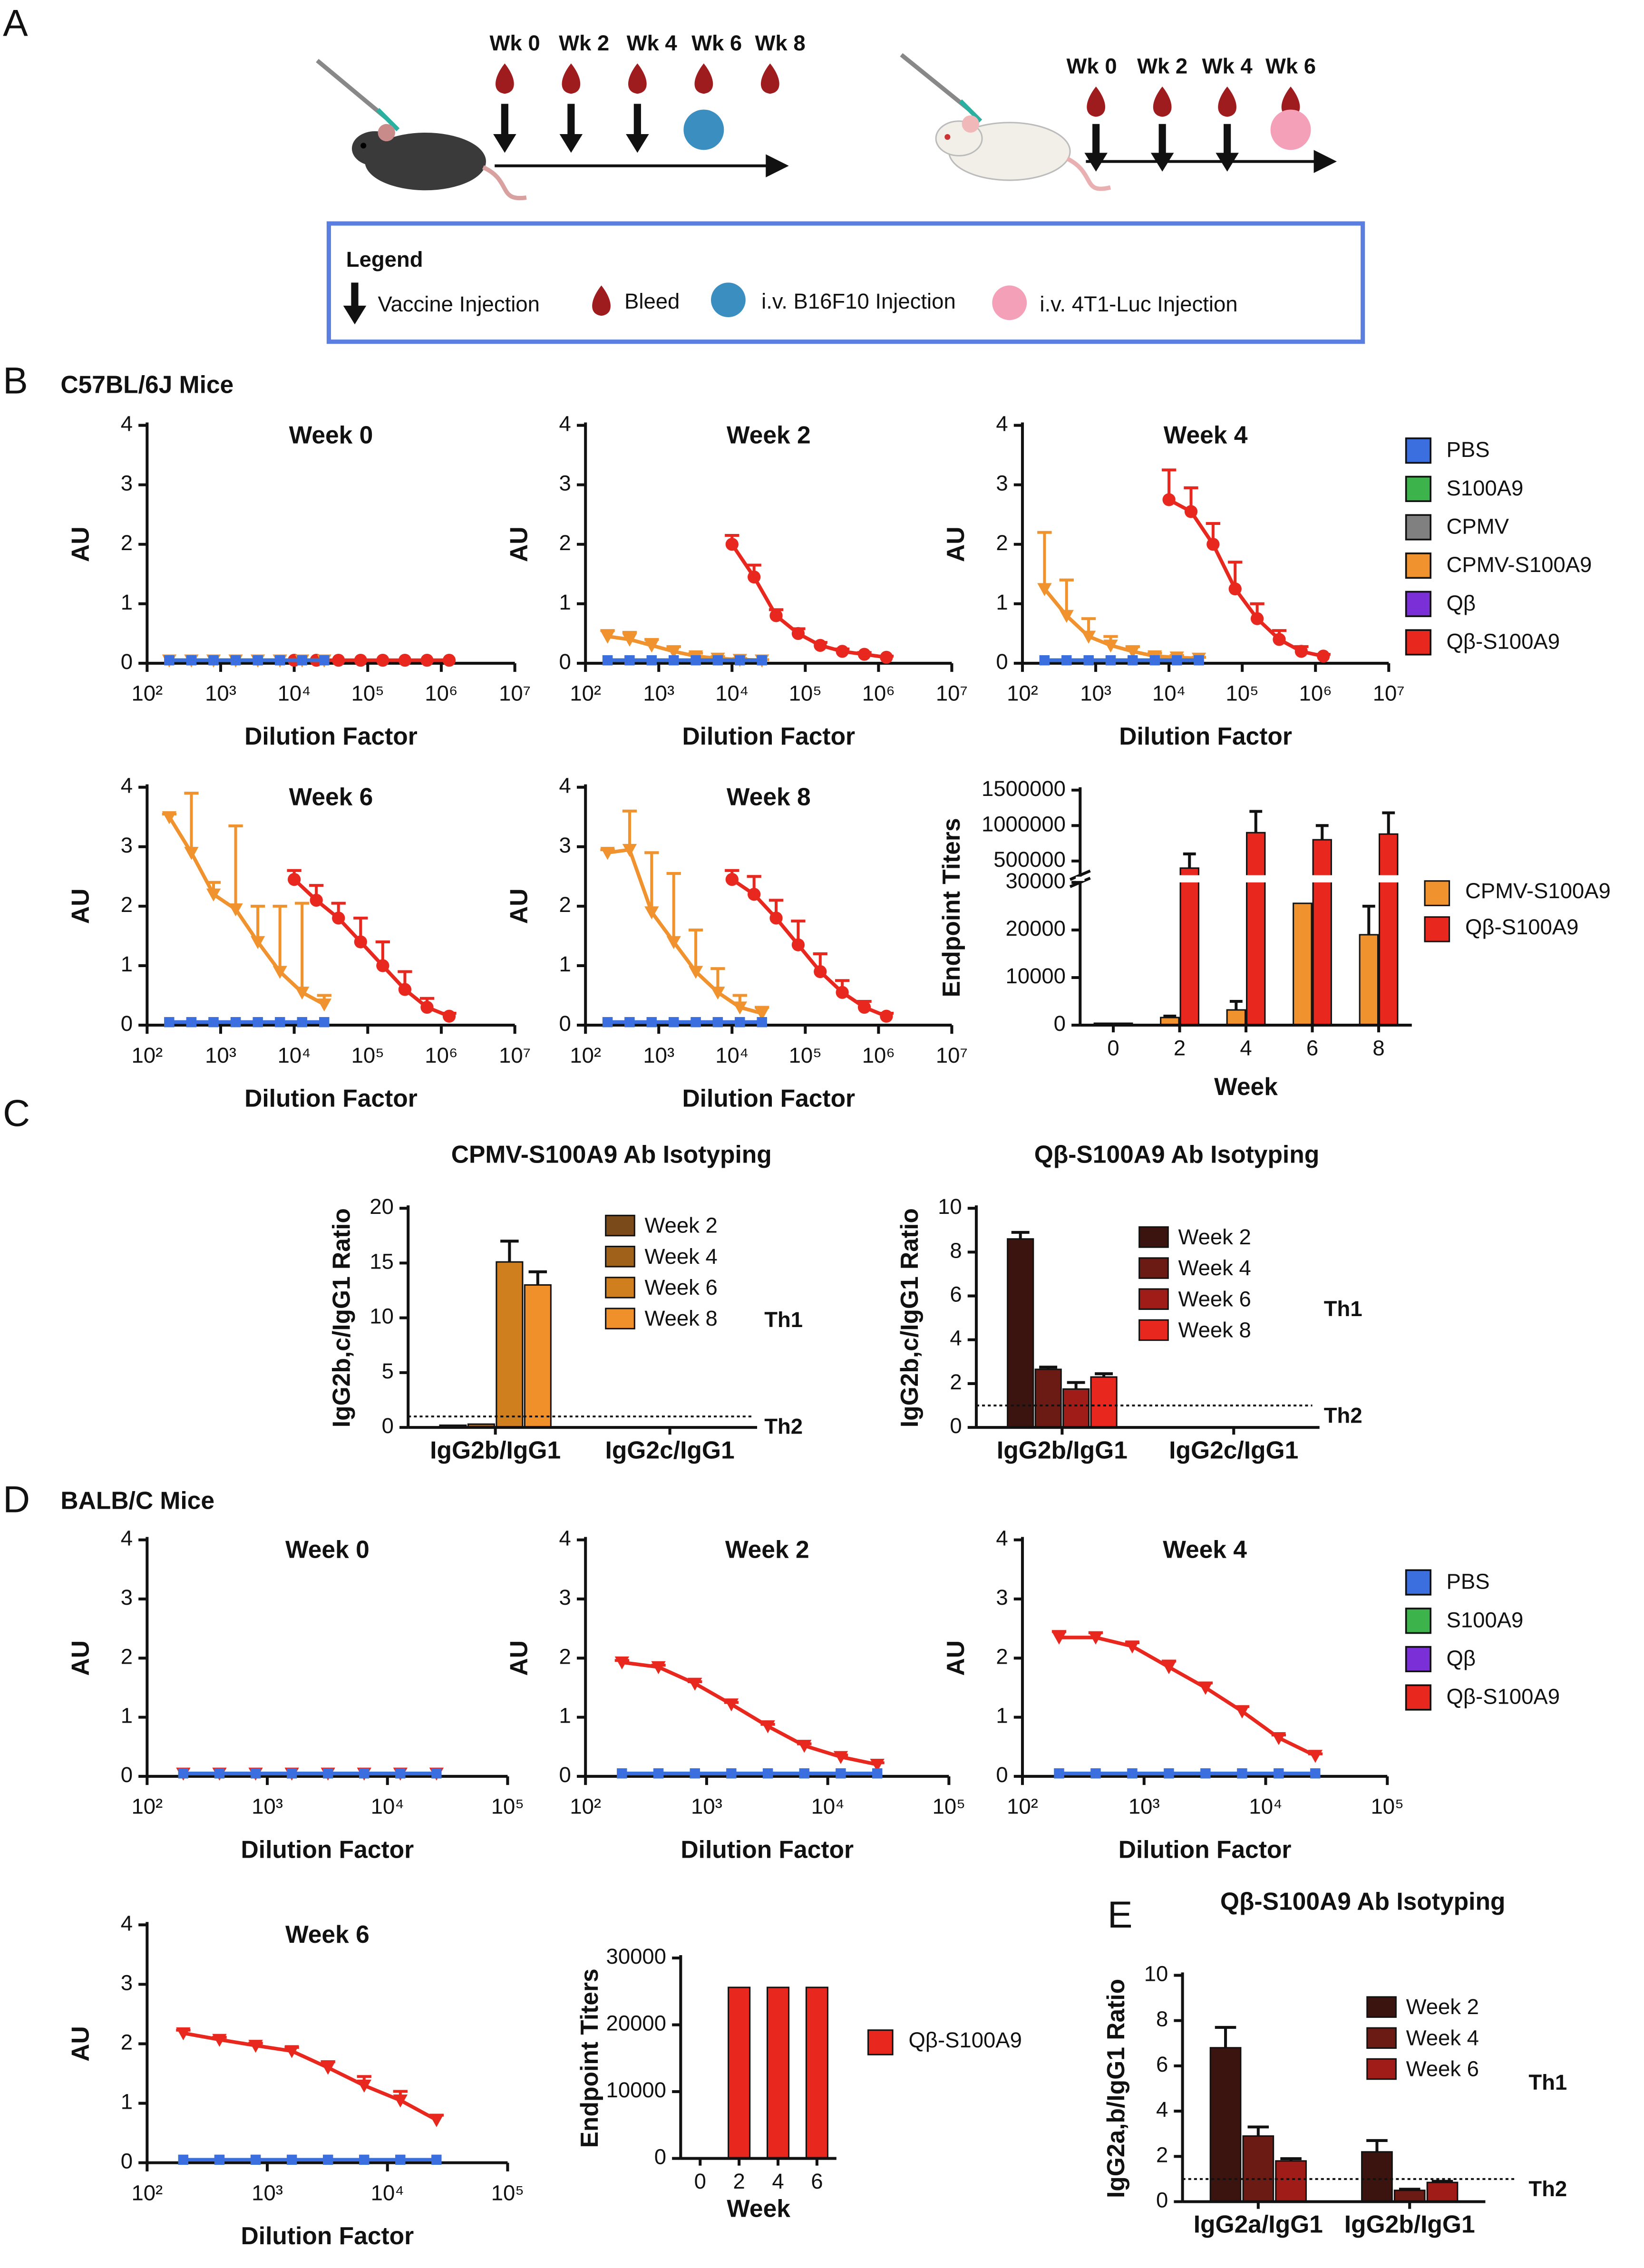 The height and width of the screenshot is (2268, 1644). What do you see at coordinates (1233, 1450) in the screenshot?
I see `x-tick-label: IgG2c/IgG1` at bounding box center [1233, 1450].